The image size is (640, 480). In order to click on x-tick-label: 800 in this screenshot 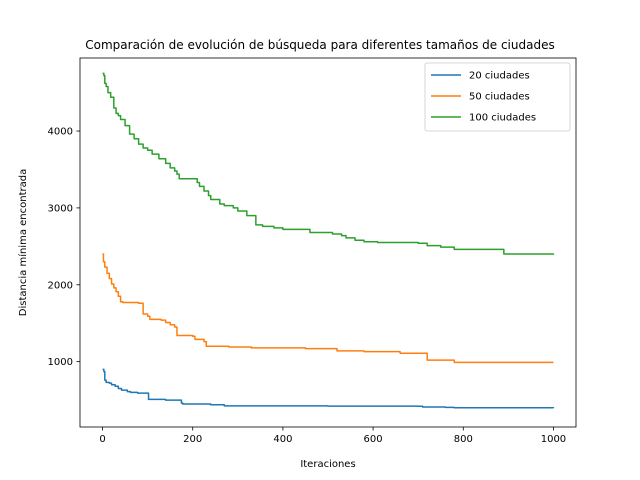, I will do `click(463, 439)`.